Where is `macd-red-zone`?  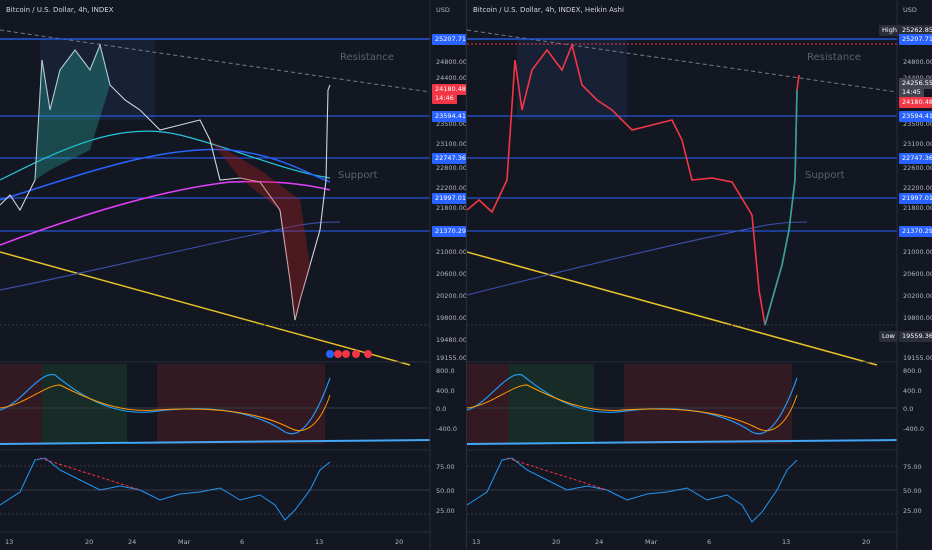 macd-red-zone is located at coordinates (488, 404).